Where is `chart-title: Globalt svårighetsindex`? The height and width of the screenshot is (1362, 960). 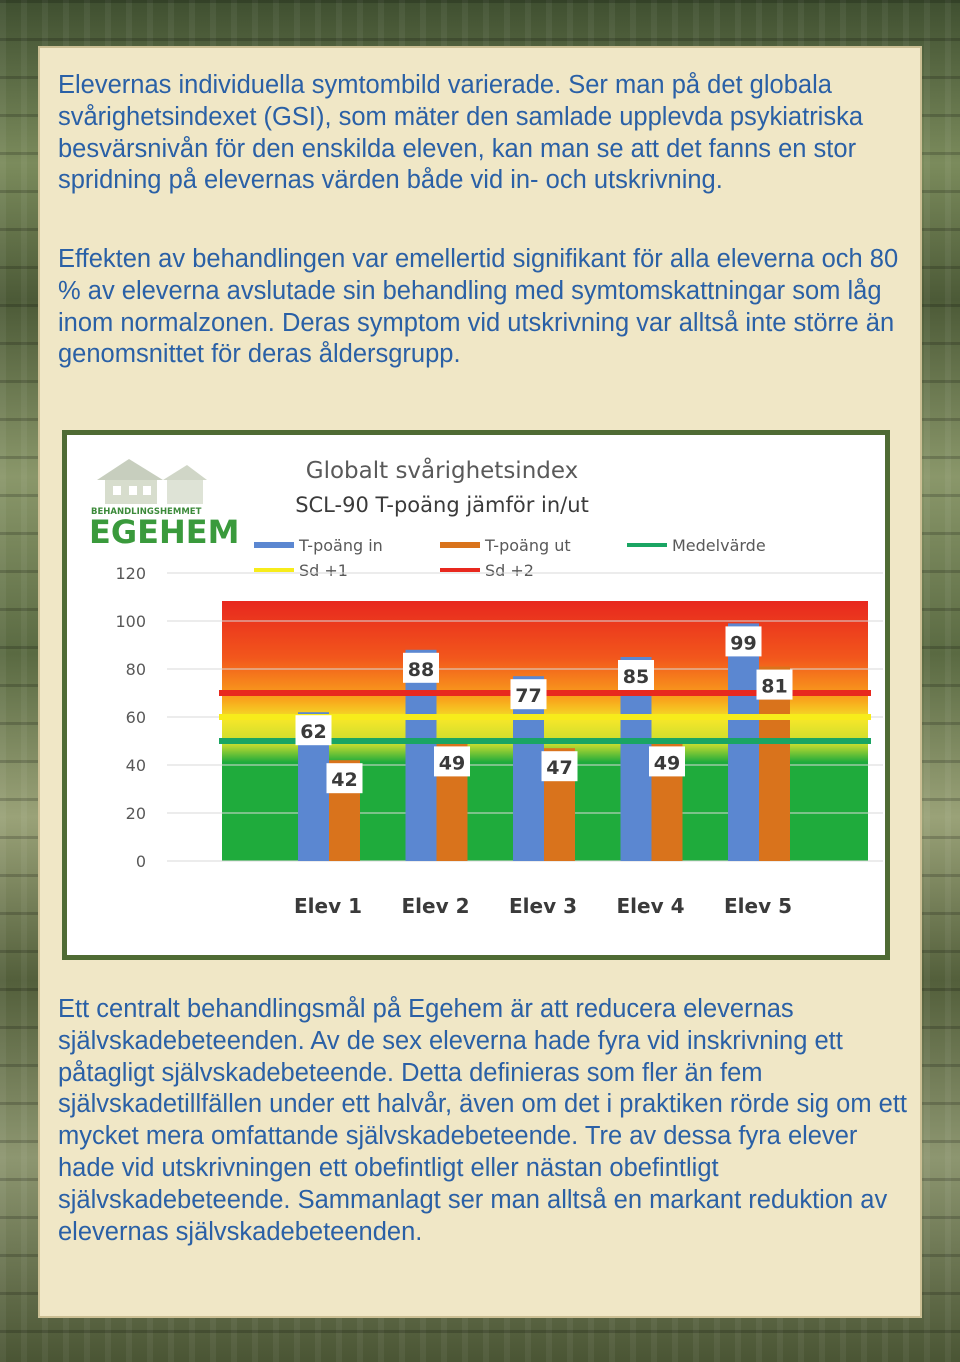
chart-title: Globalt svårighetsindex is located at coordinates (442, 470).